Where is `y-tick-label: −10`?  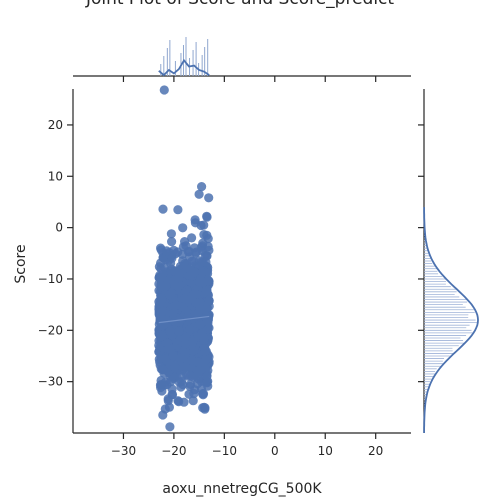 y-tick-label: −10 is located at coordinates (50, 279).